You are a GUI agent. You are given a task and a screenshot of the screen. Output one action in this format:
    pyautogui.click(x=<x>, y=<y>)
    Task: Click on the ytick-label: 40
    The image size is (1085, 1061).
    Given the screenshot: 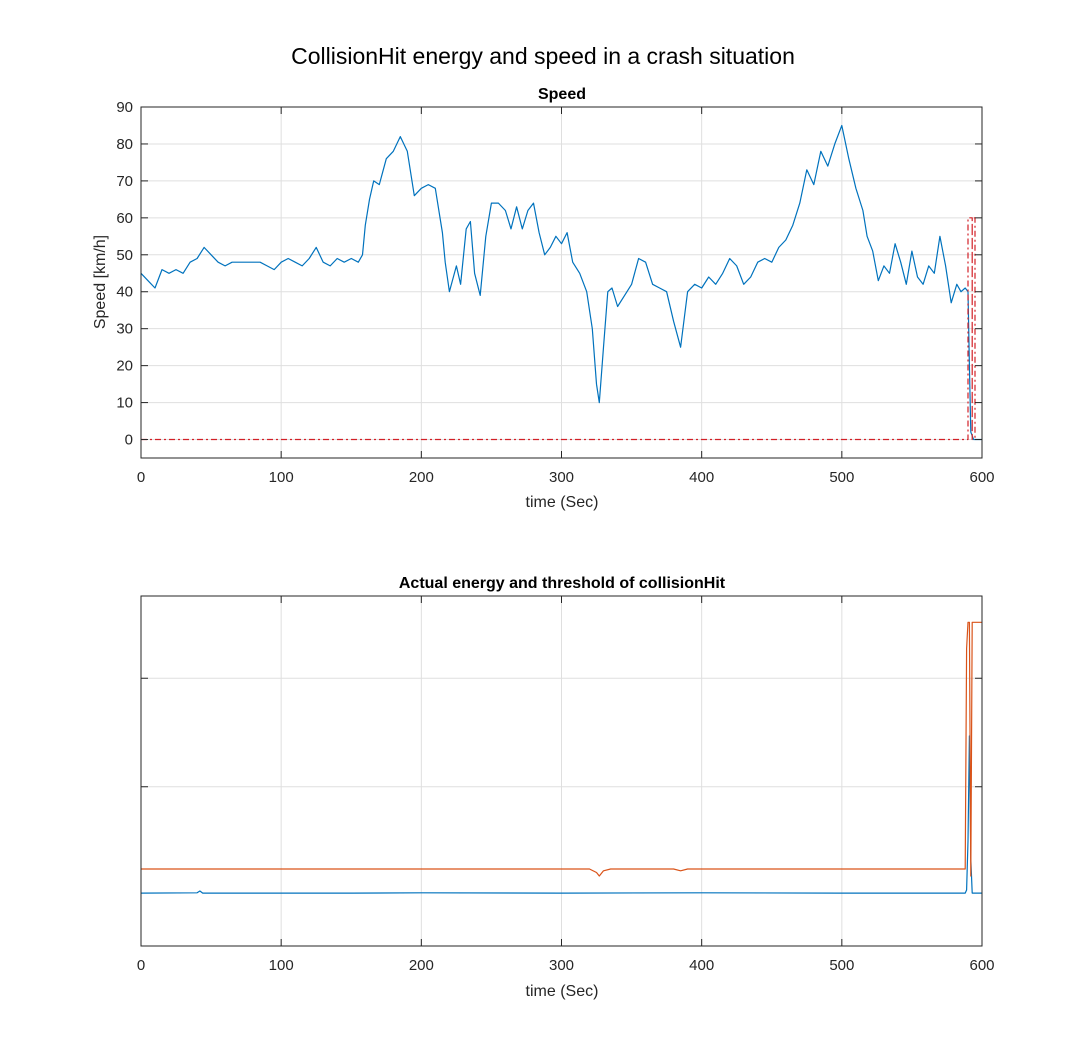 What is the action you would take?
    pyautogui.click(x=124, y=292)
    